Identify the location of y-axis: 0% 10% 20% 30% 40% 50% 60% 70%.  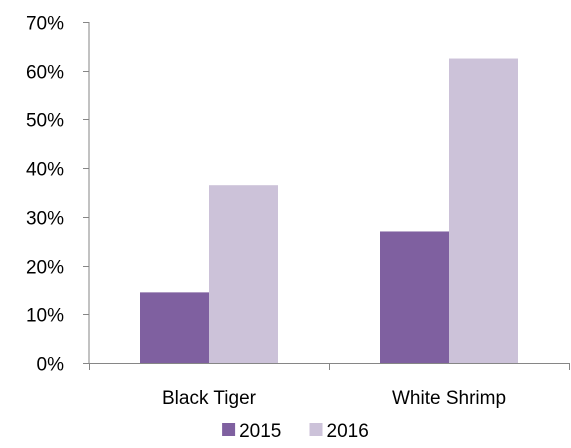
(58, 195).